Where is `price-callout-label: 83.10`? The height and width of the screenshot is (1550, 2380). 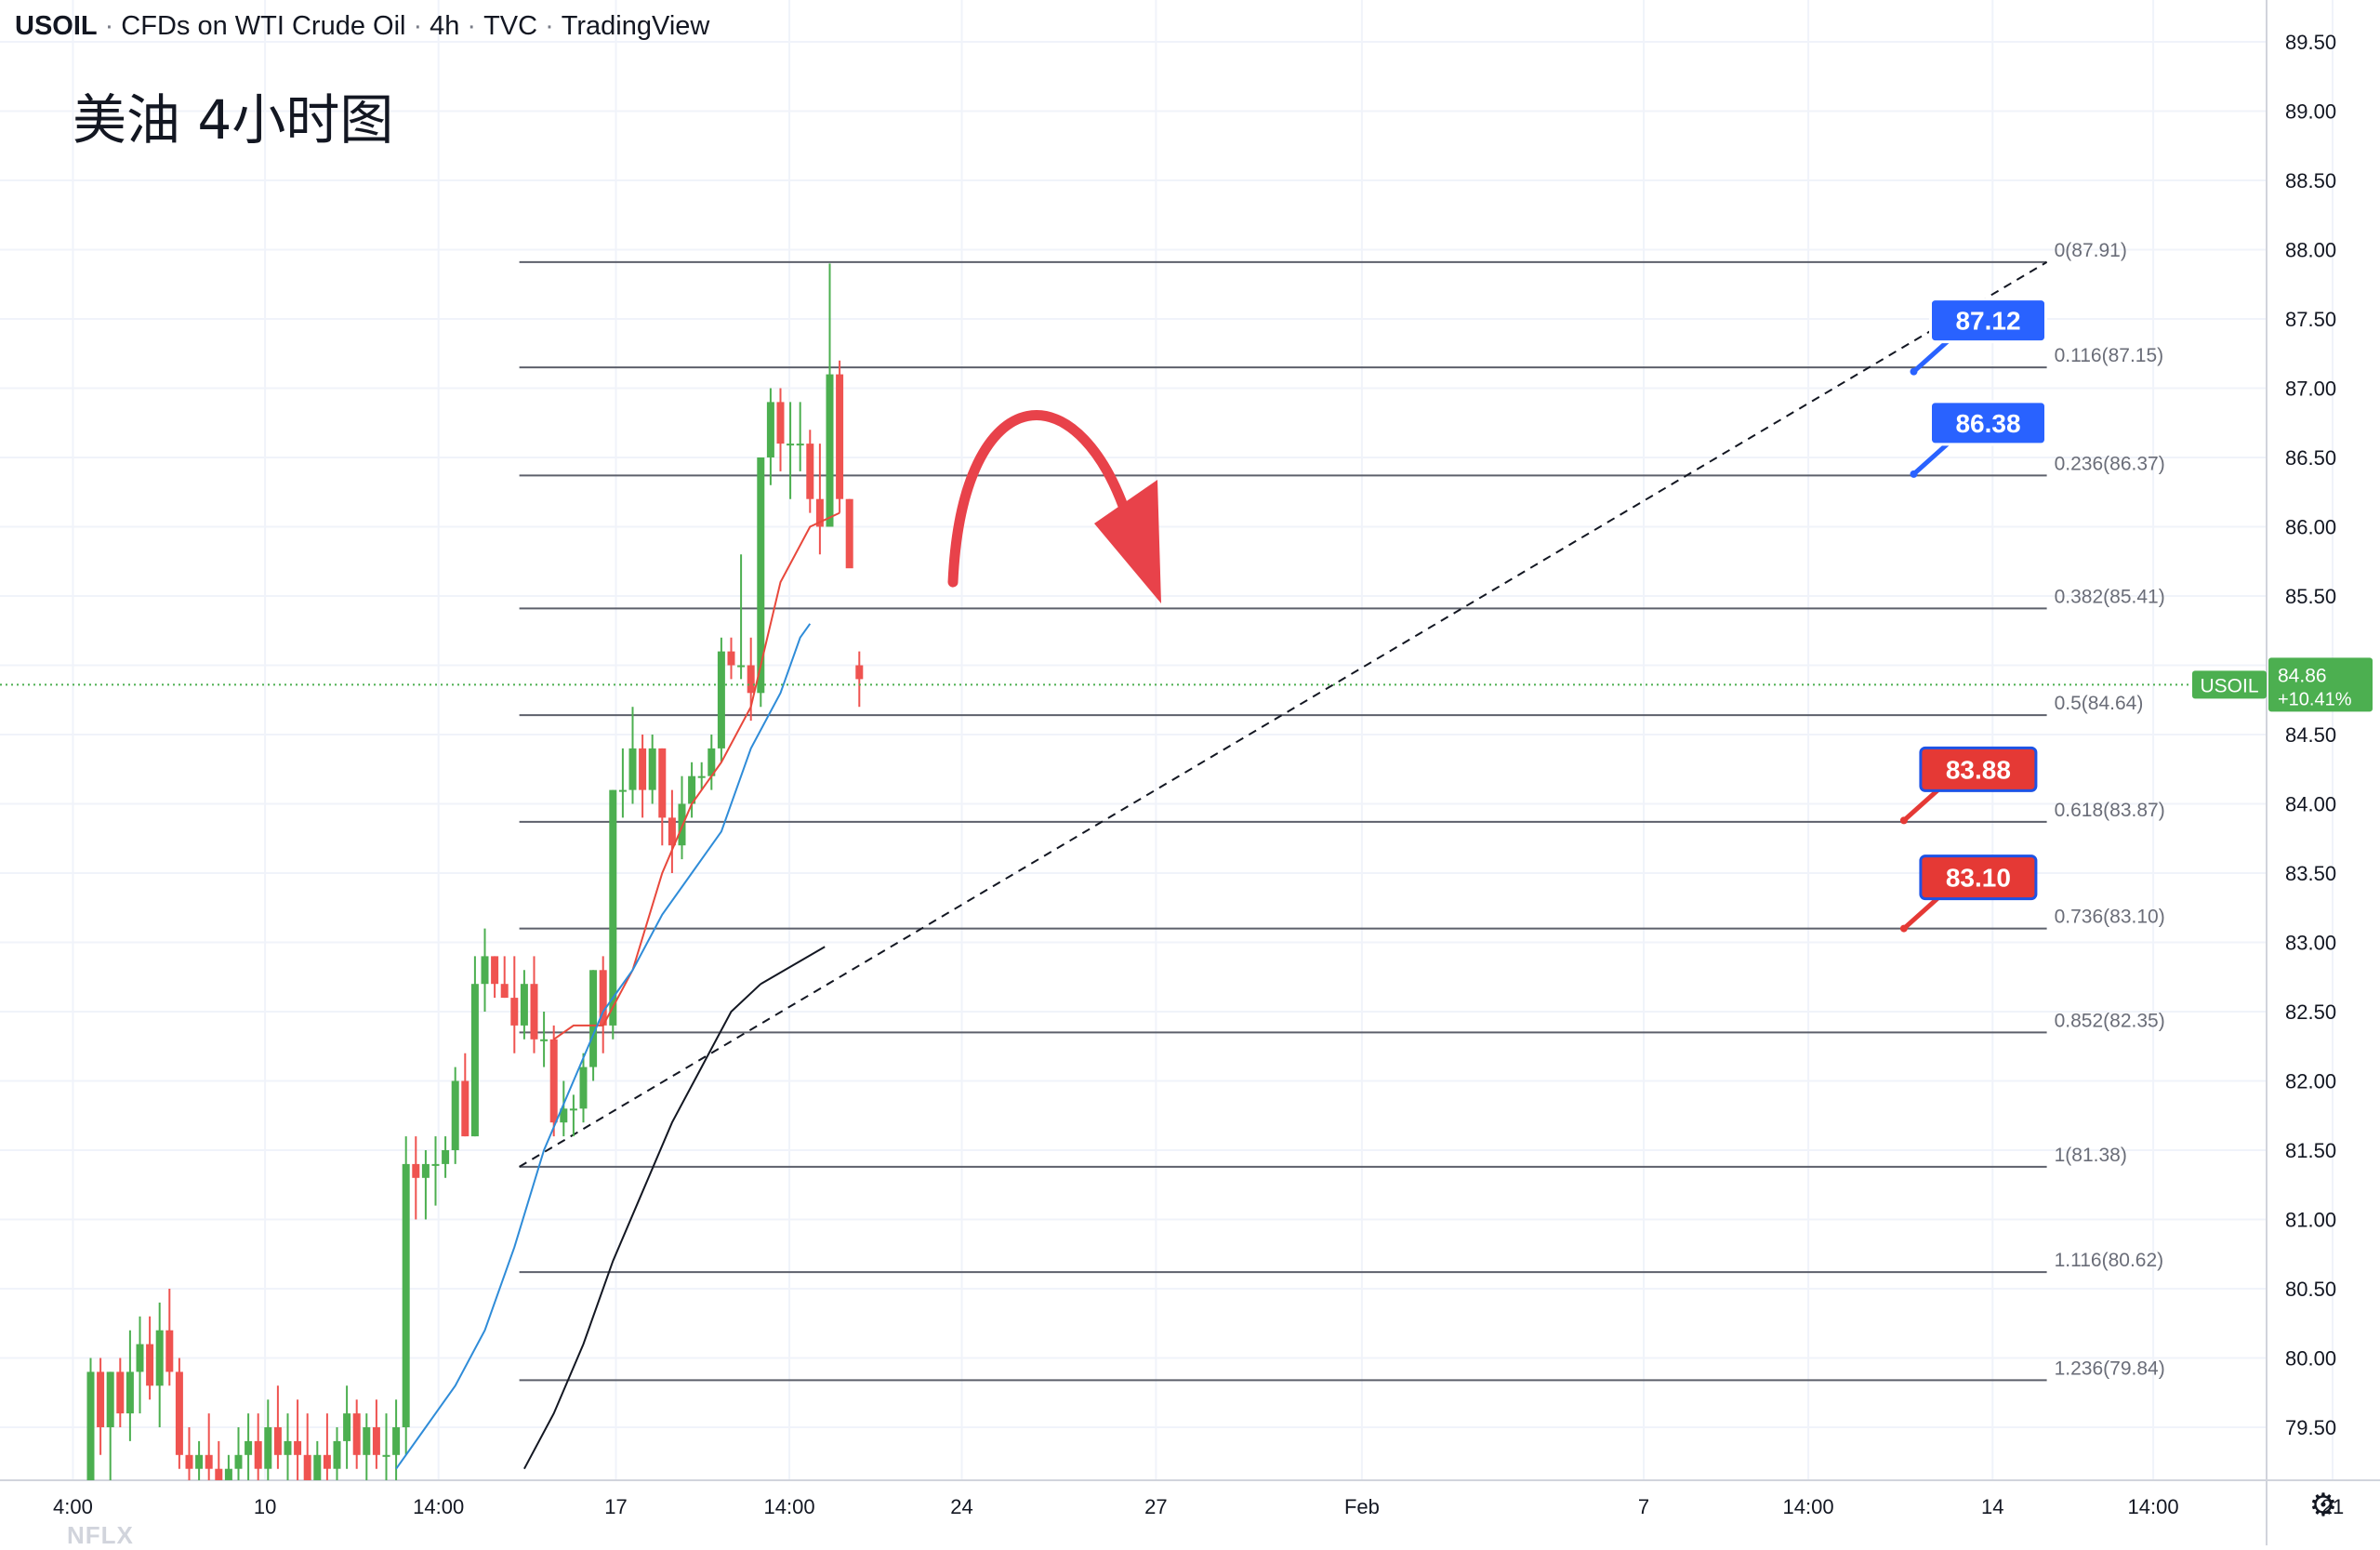 price-callout-label: 83.10 is located at coordinates (1978, 878).